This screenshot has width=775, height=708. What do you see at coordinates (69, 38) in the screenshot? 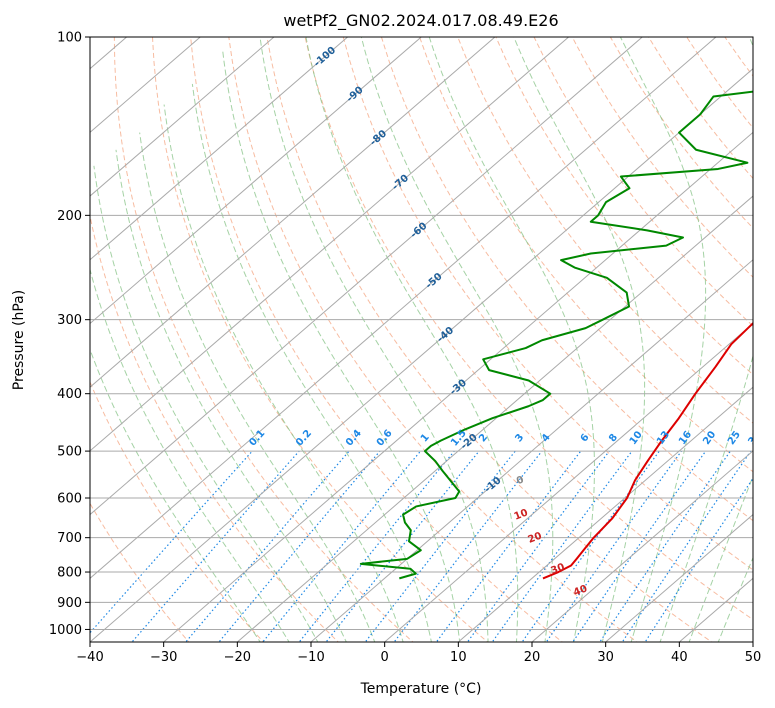
I see `y-tick-label: 100` at bounding box center [69, 38].